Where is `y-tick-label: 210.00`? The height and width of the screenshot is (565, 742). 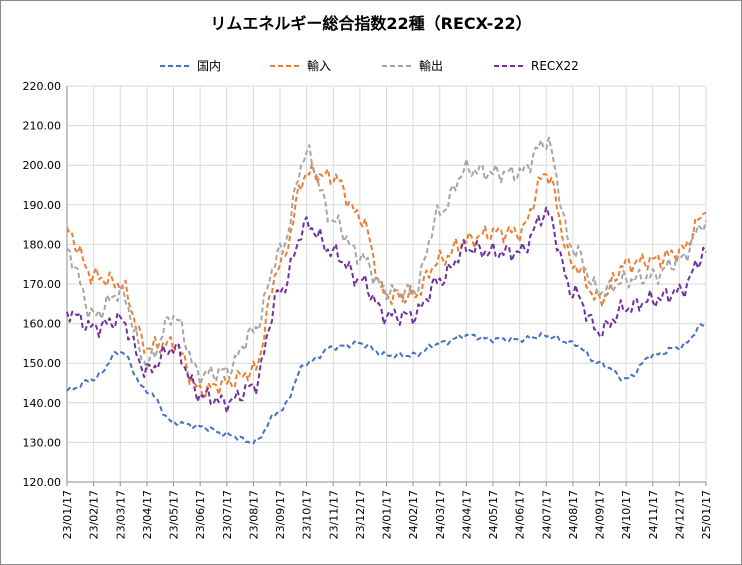 y-tick-label: 210.00 is located at coordinates (42, 126).